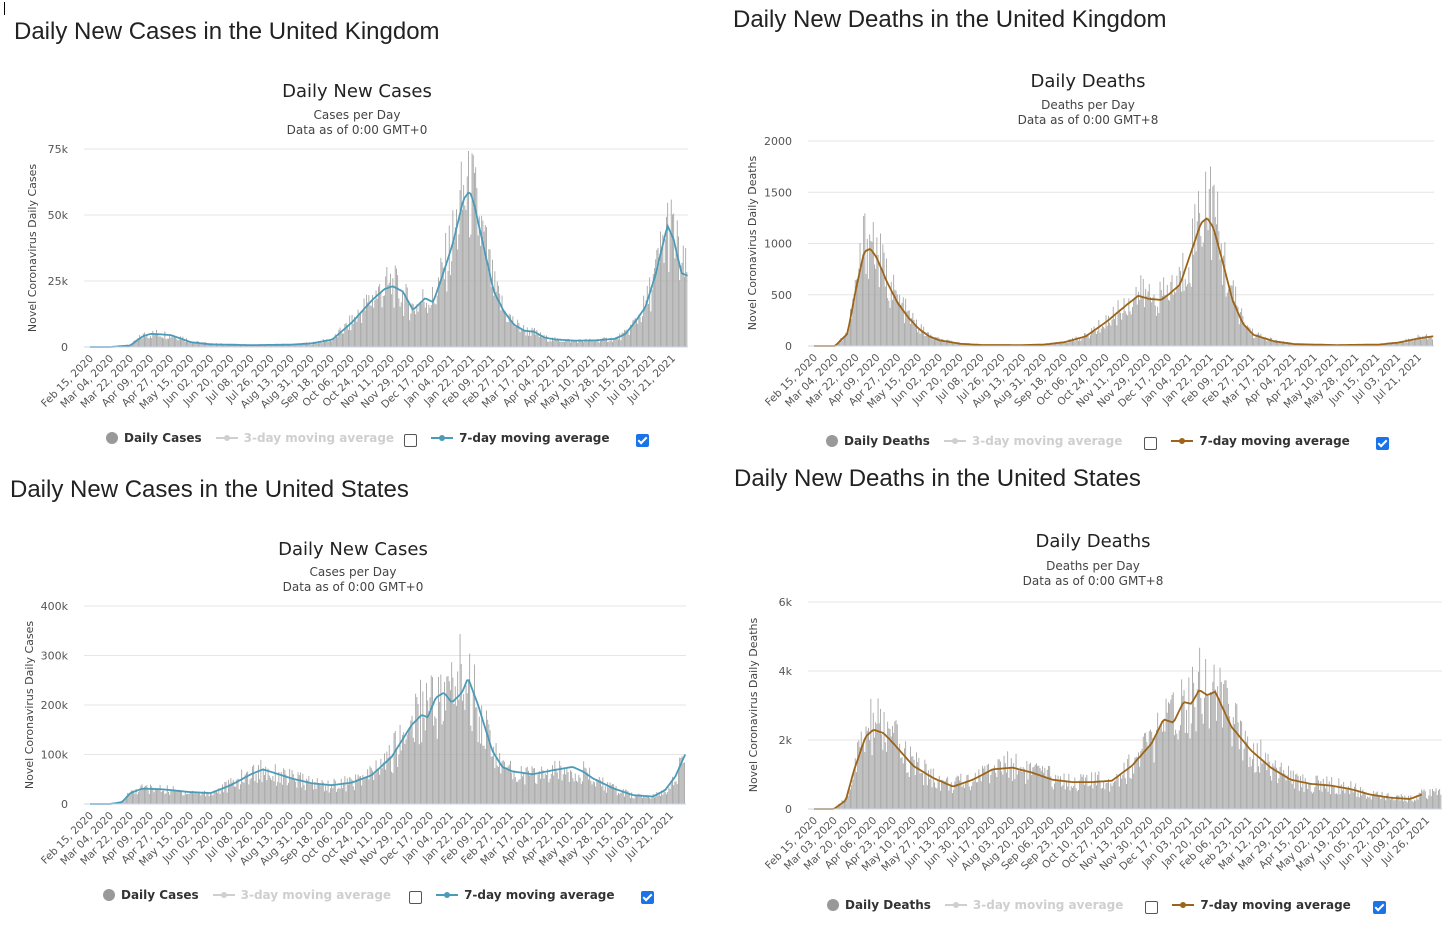  What do you see at coordinates (1275, 905) in the screenshot?
I see `legend-label: 7-day moving average` at bounding box center [1275, 905].